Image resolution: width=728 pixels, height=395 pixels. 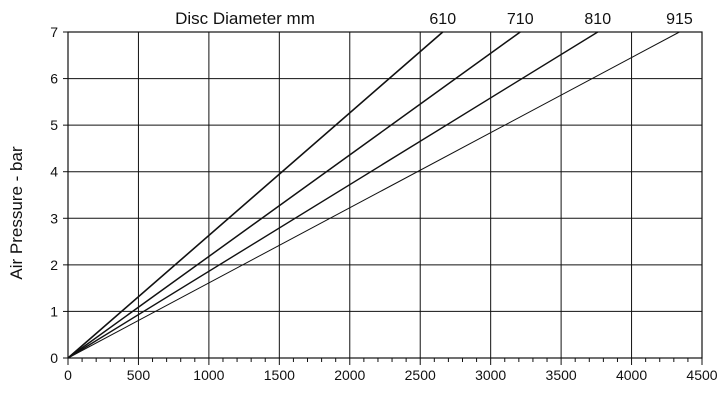 I want to click on x-tick-label: 500, so click(x=139, y=375).